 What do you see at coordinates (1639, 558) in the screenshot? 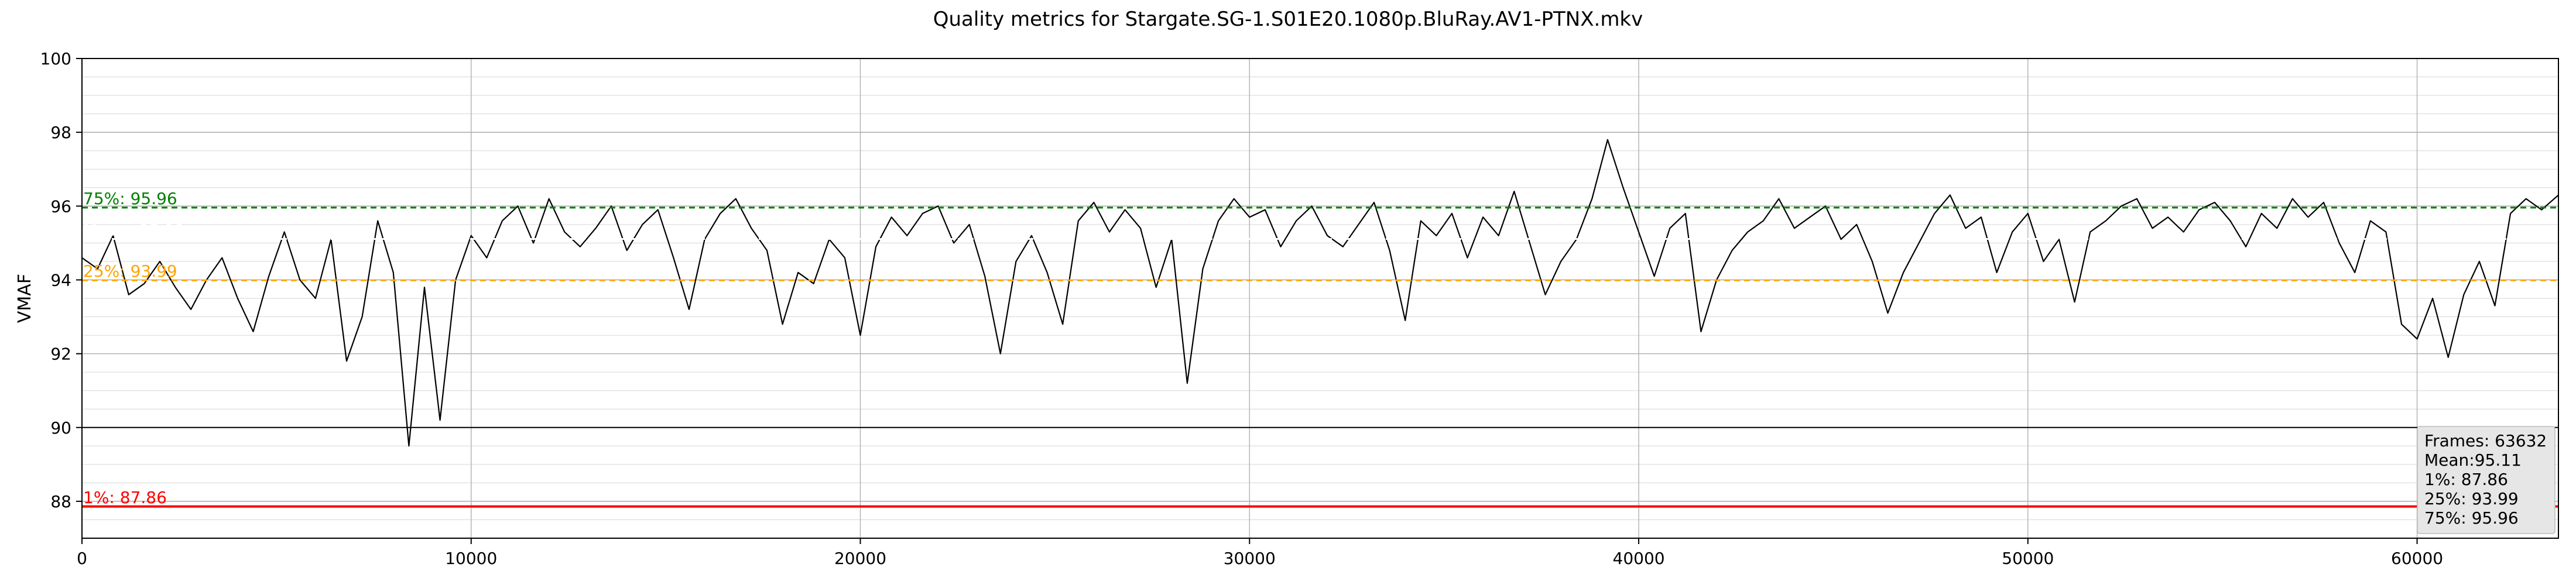
I see `x-tick-label: 40000` at bounding box center [1639, 558].